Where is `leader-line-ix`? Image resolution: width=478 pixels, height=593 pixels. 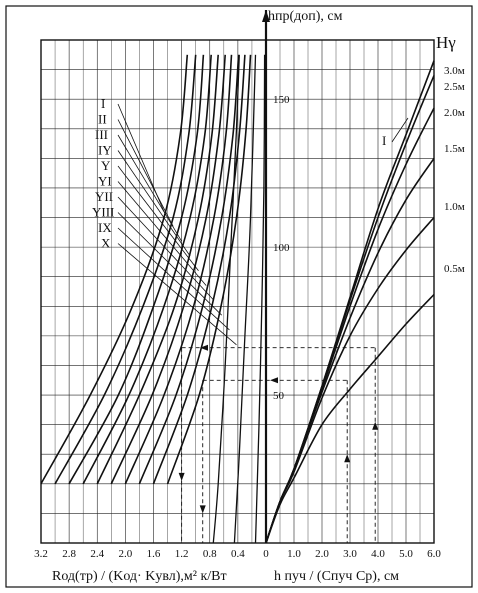 leader-line-ix is located at coordinates (173, 279).